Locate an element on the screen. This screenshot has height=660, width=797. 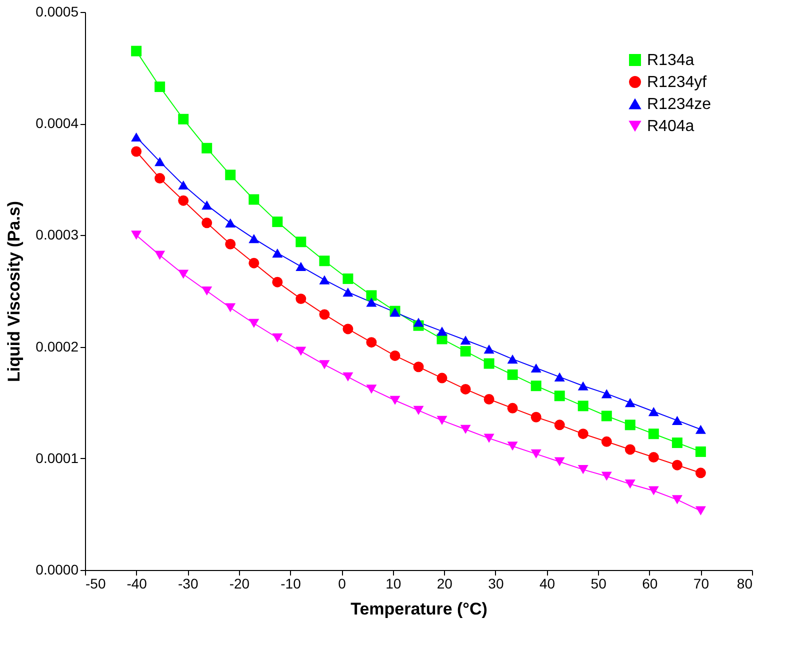
x-tick-label: 80 is located at coordinates (744, 584).